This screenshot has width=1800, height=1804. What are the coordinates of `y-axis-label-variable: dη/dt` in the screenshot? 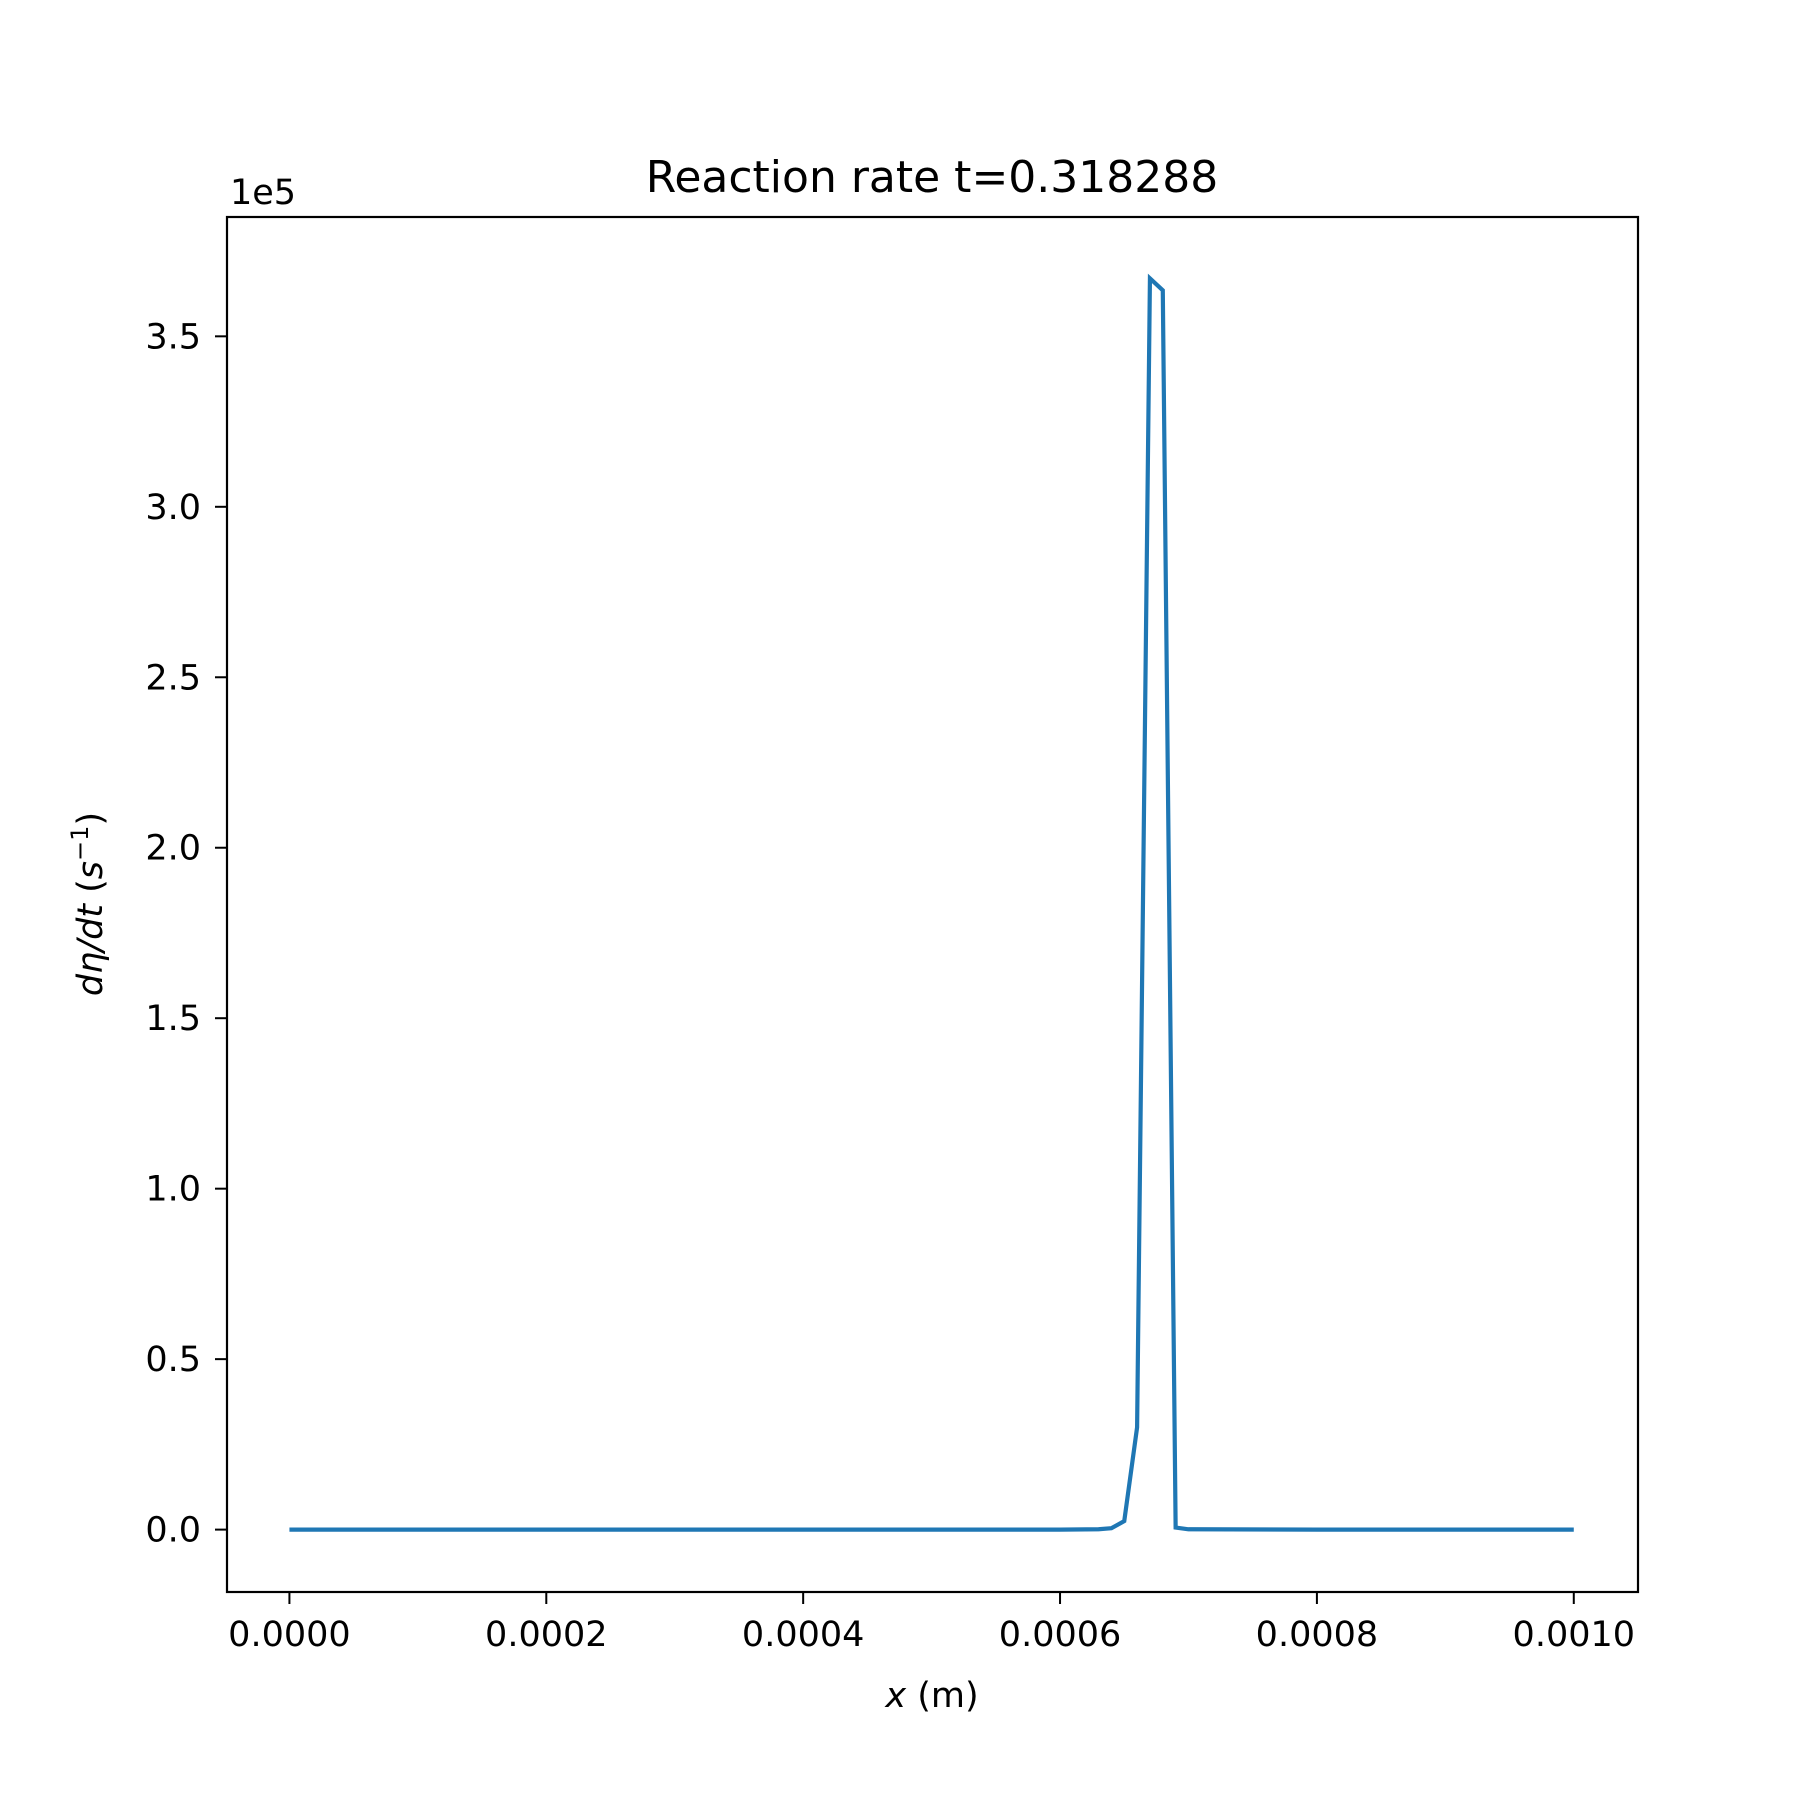 It's located at (91, 949).